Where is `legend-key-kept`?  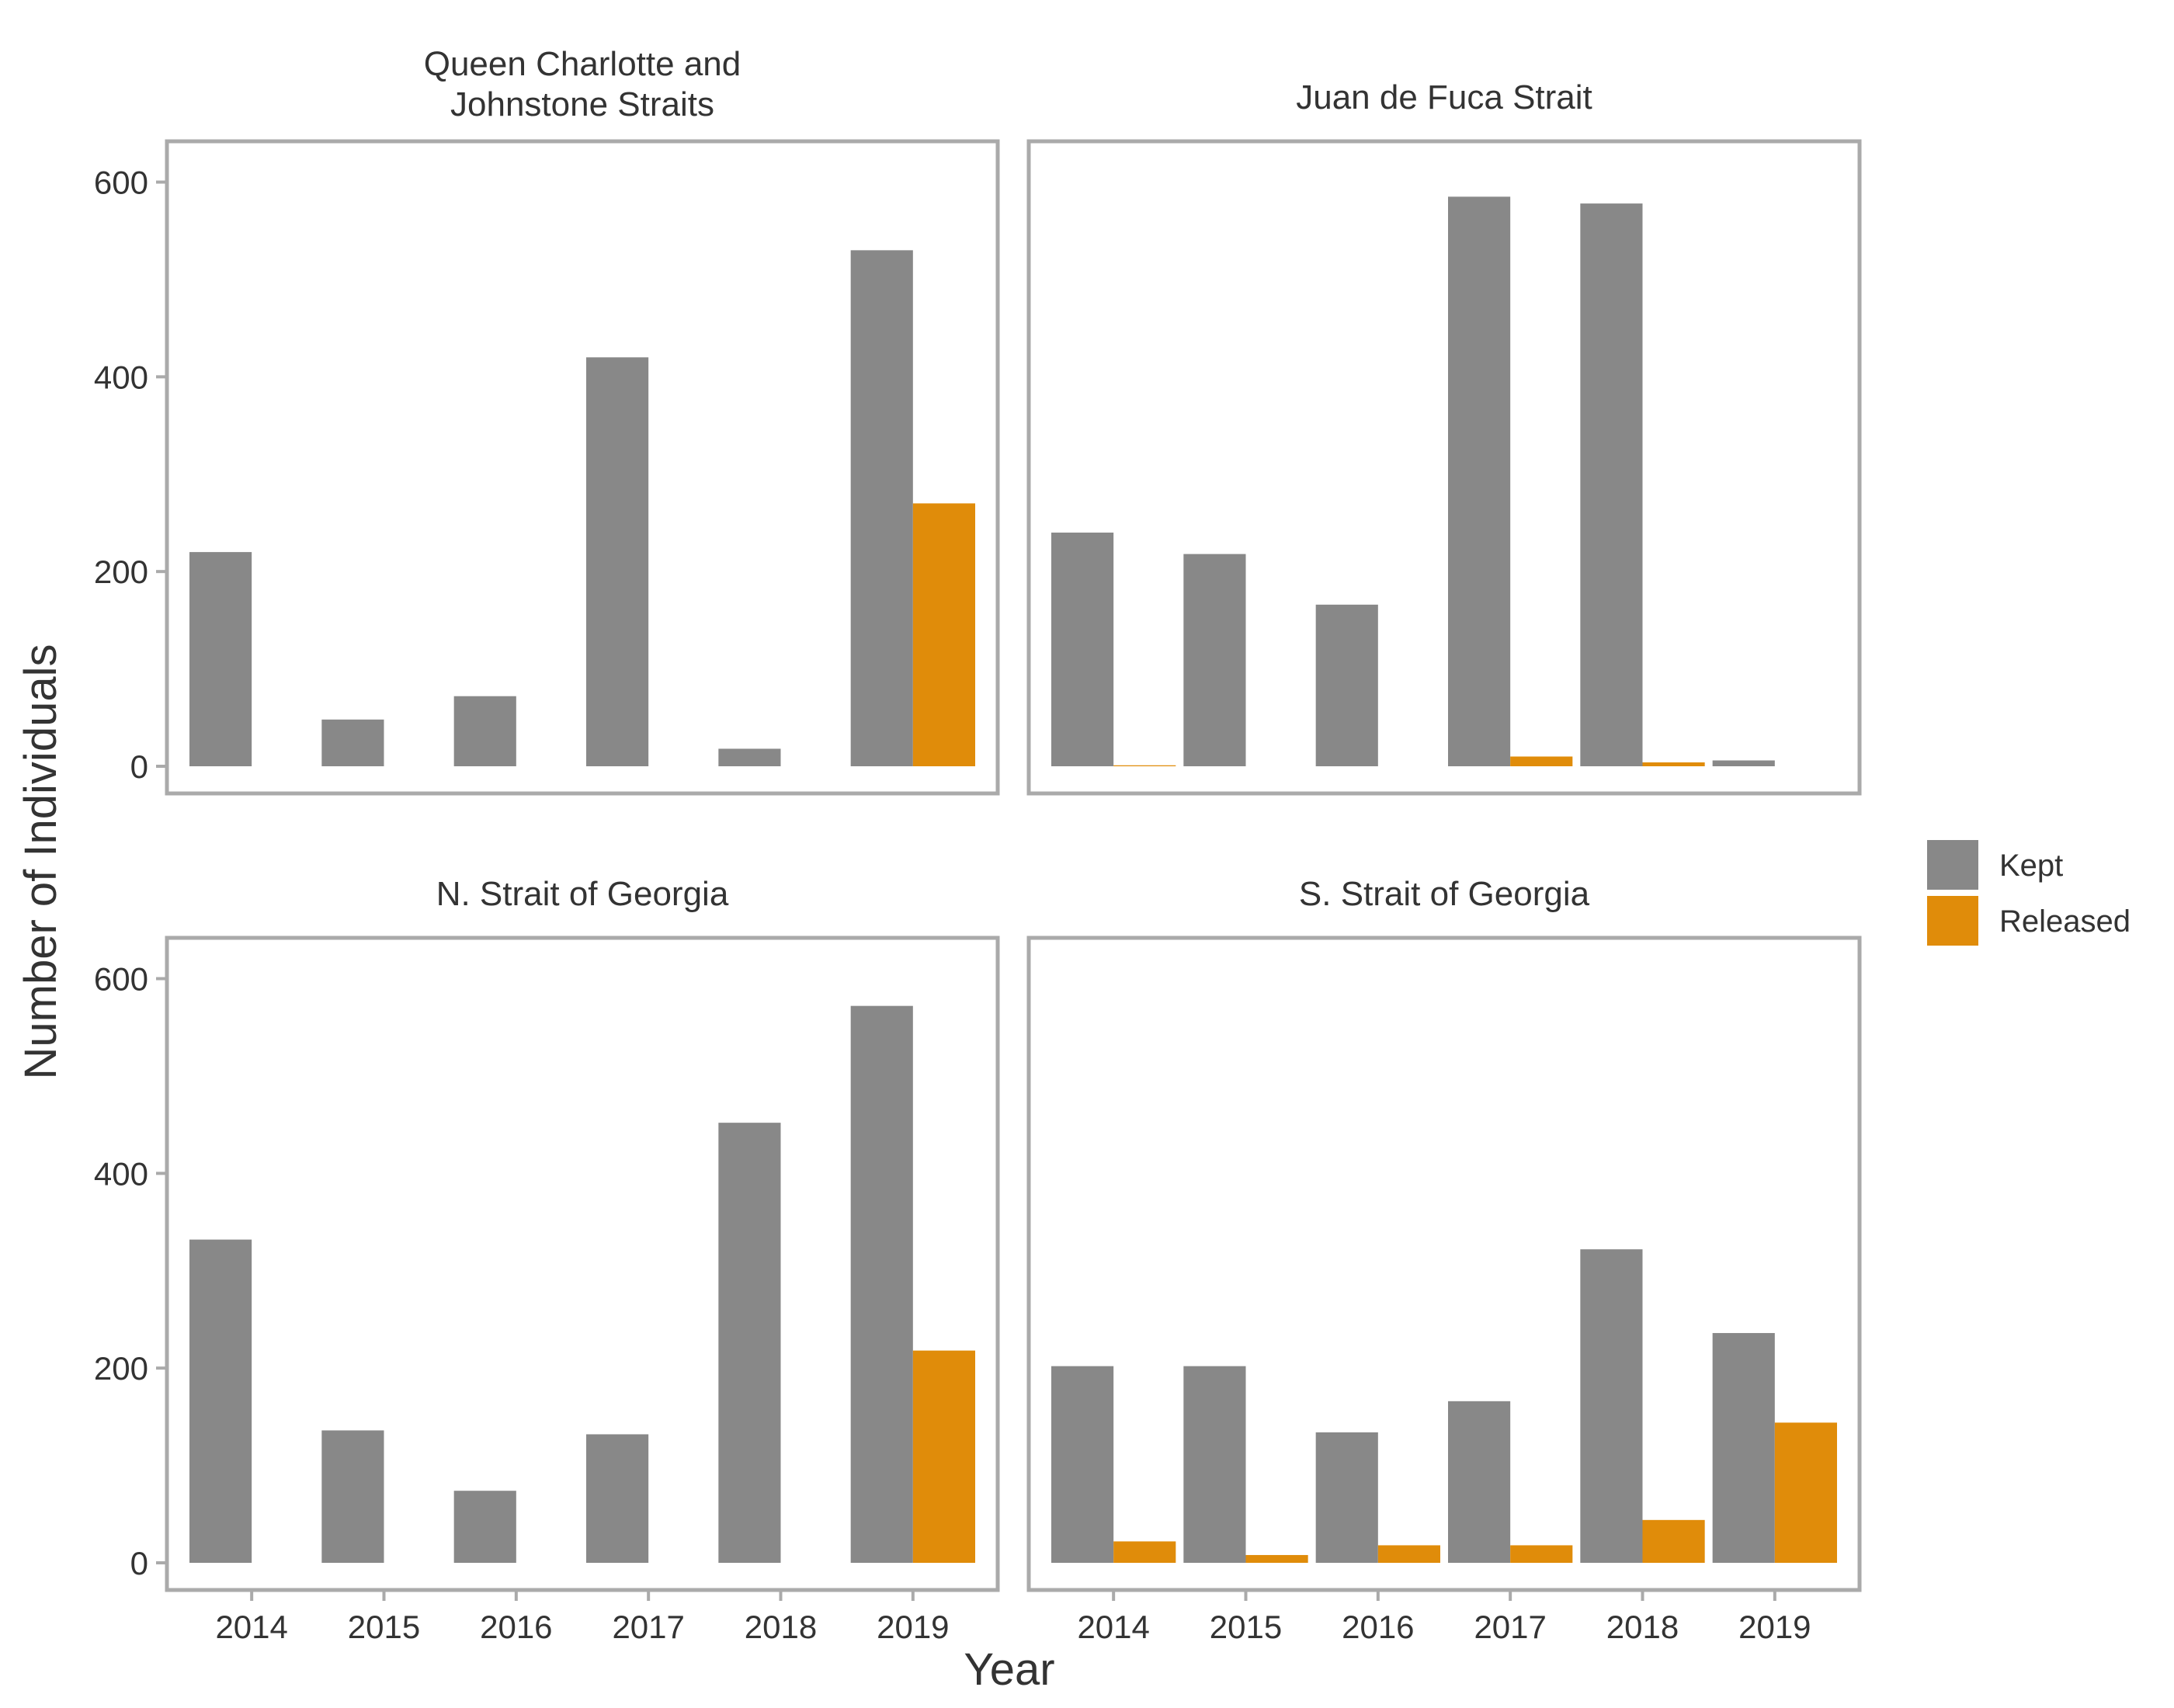
legend-key-kept is located at coordinates (1953, 865).